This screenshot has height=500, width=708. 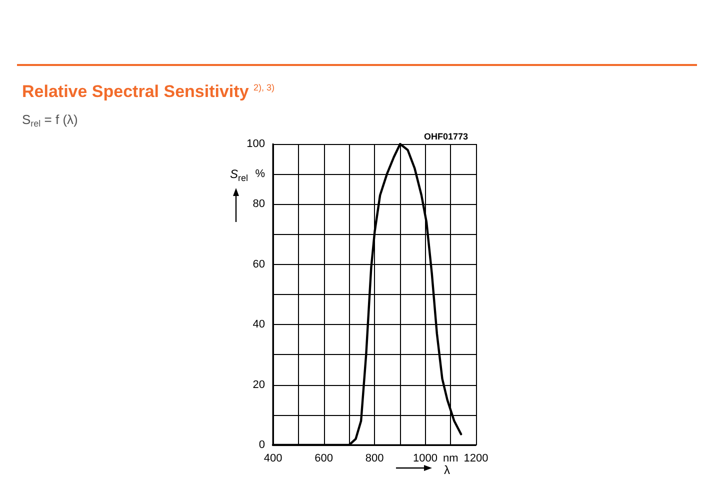 What do you see at coordinates (374, 458) in the screenshot?
I see `x-tick-label: 800` at bounding box center [374, 458].